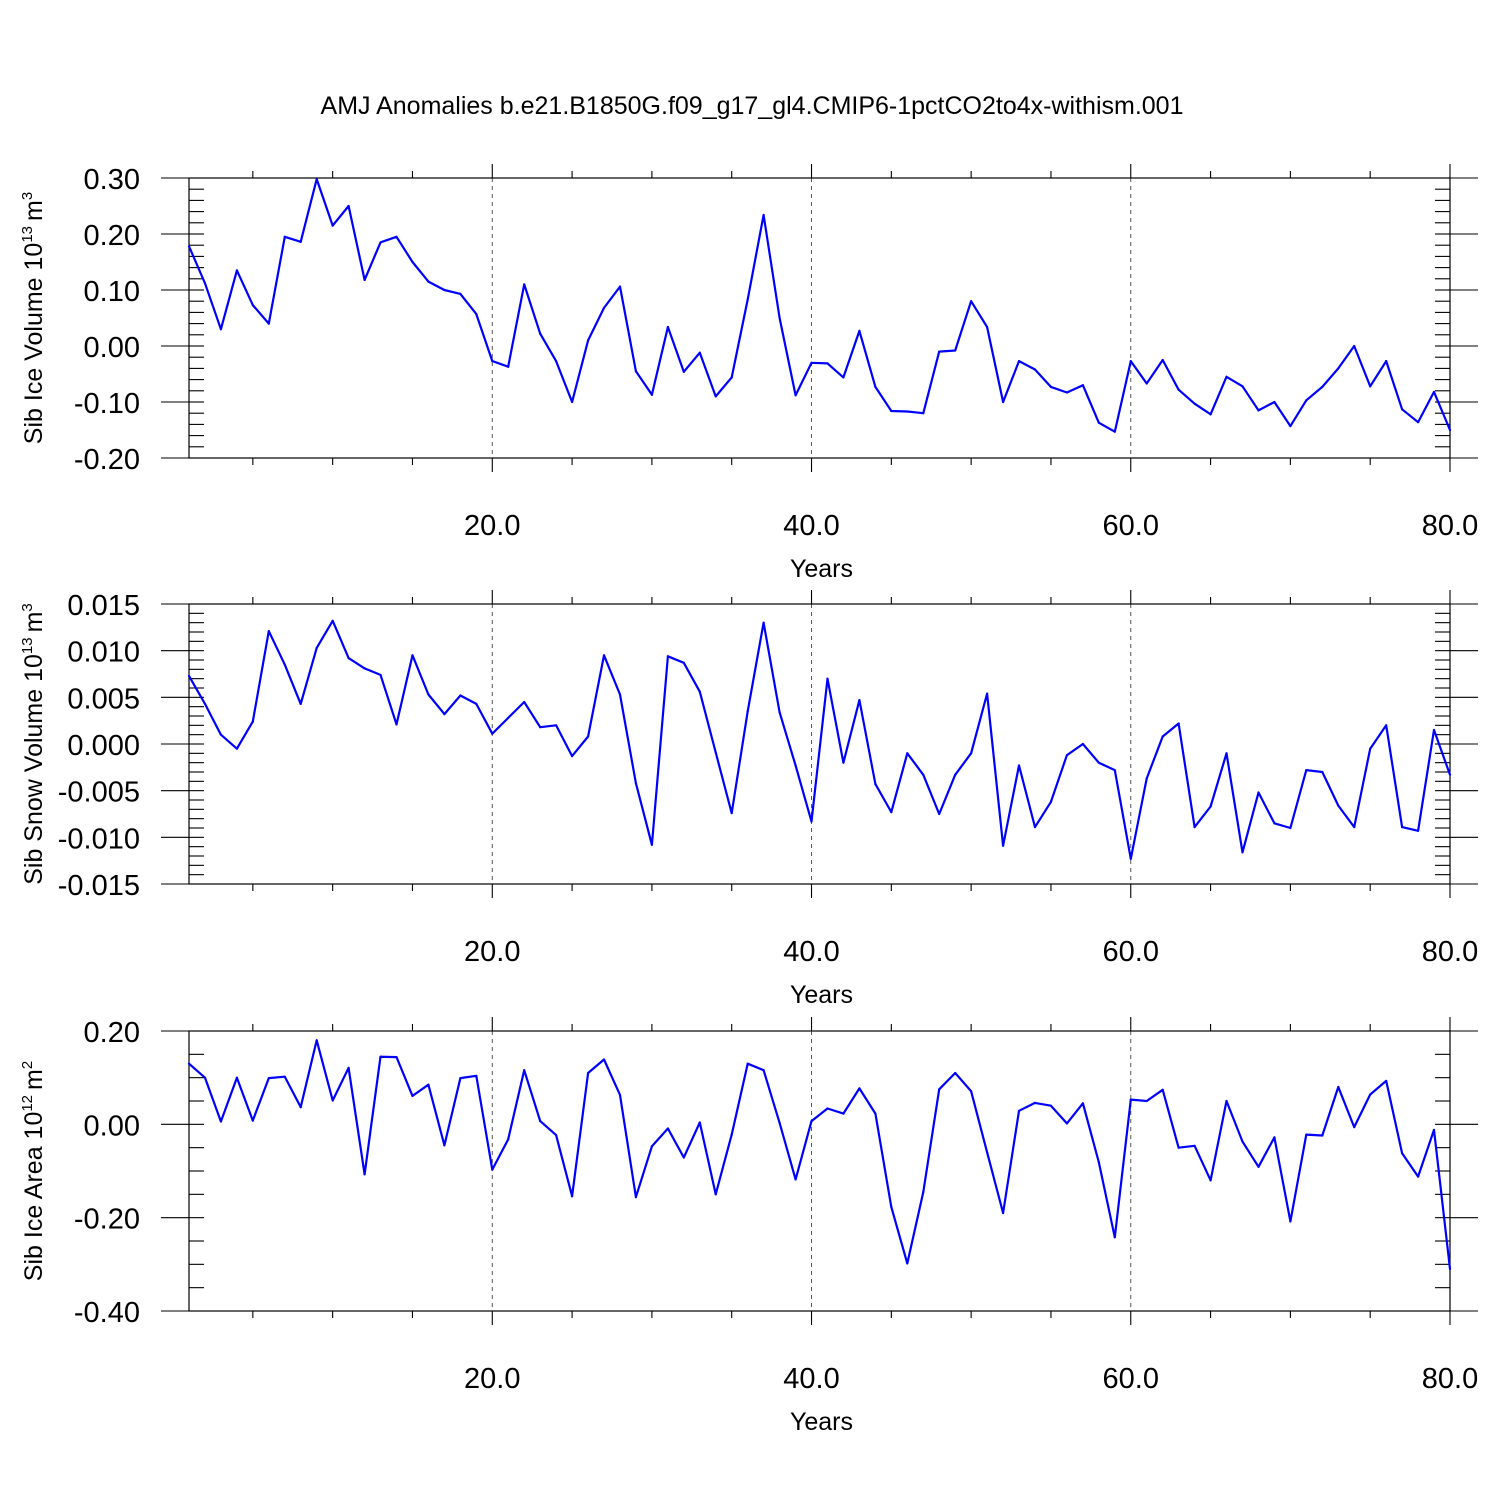  I want to click on chart0-xtick-label-1: 40.0, so click(811, 526).